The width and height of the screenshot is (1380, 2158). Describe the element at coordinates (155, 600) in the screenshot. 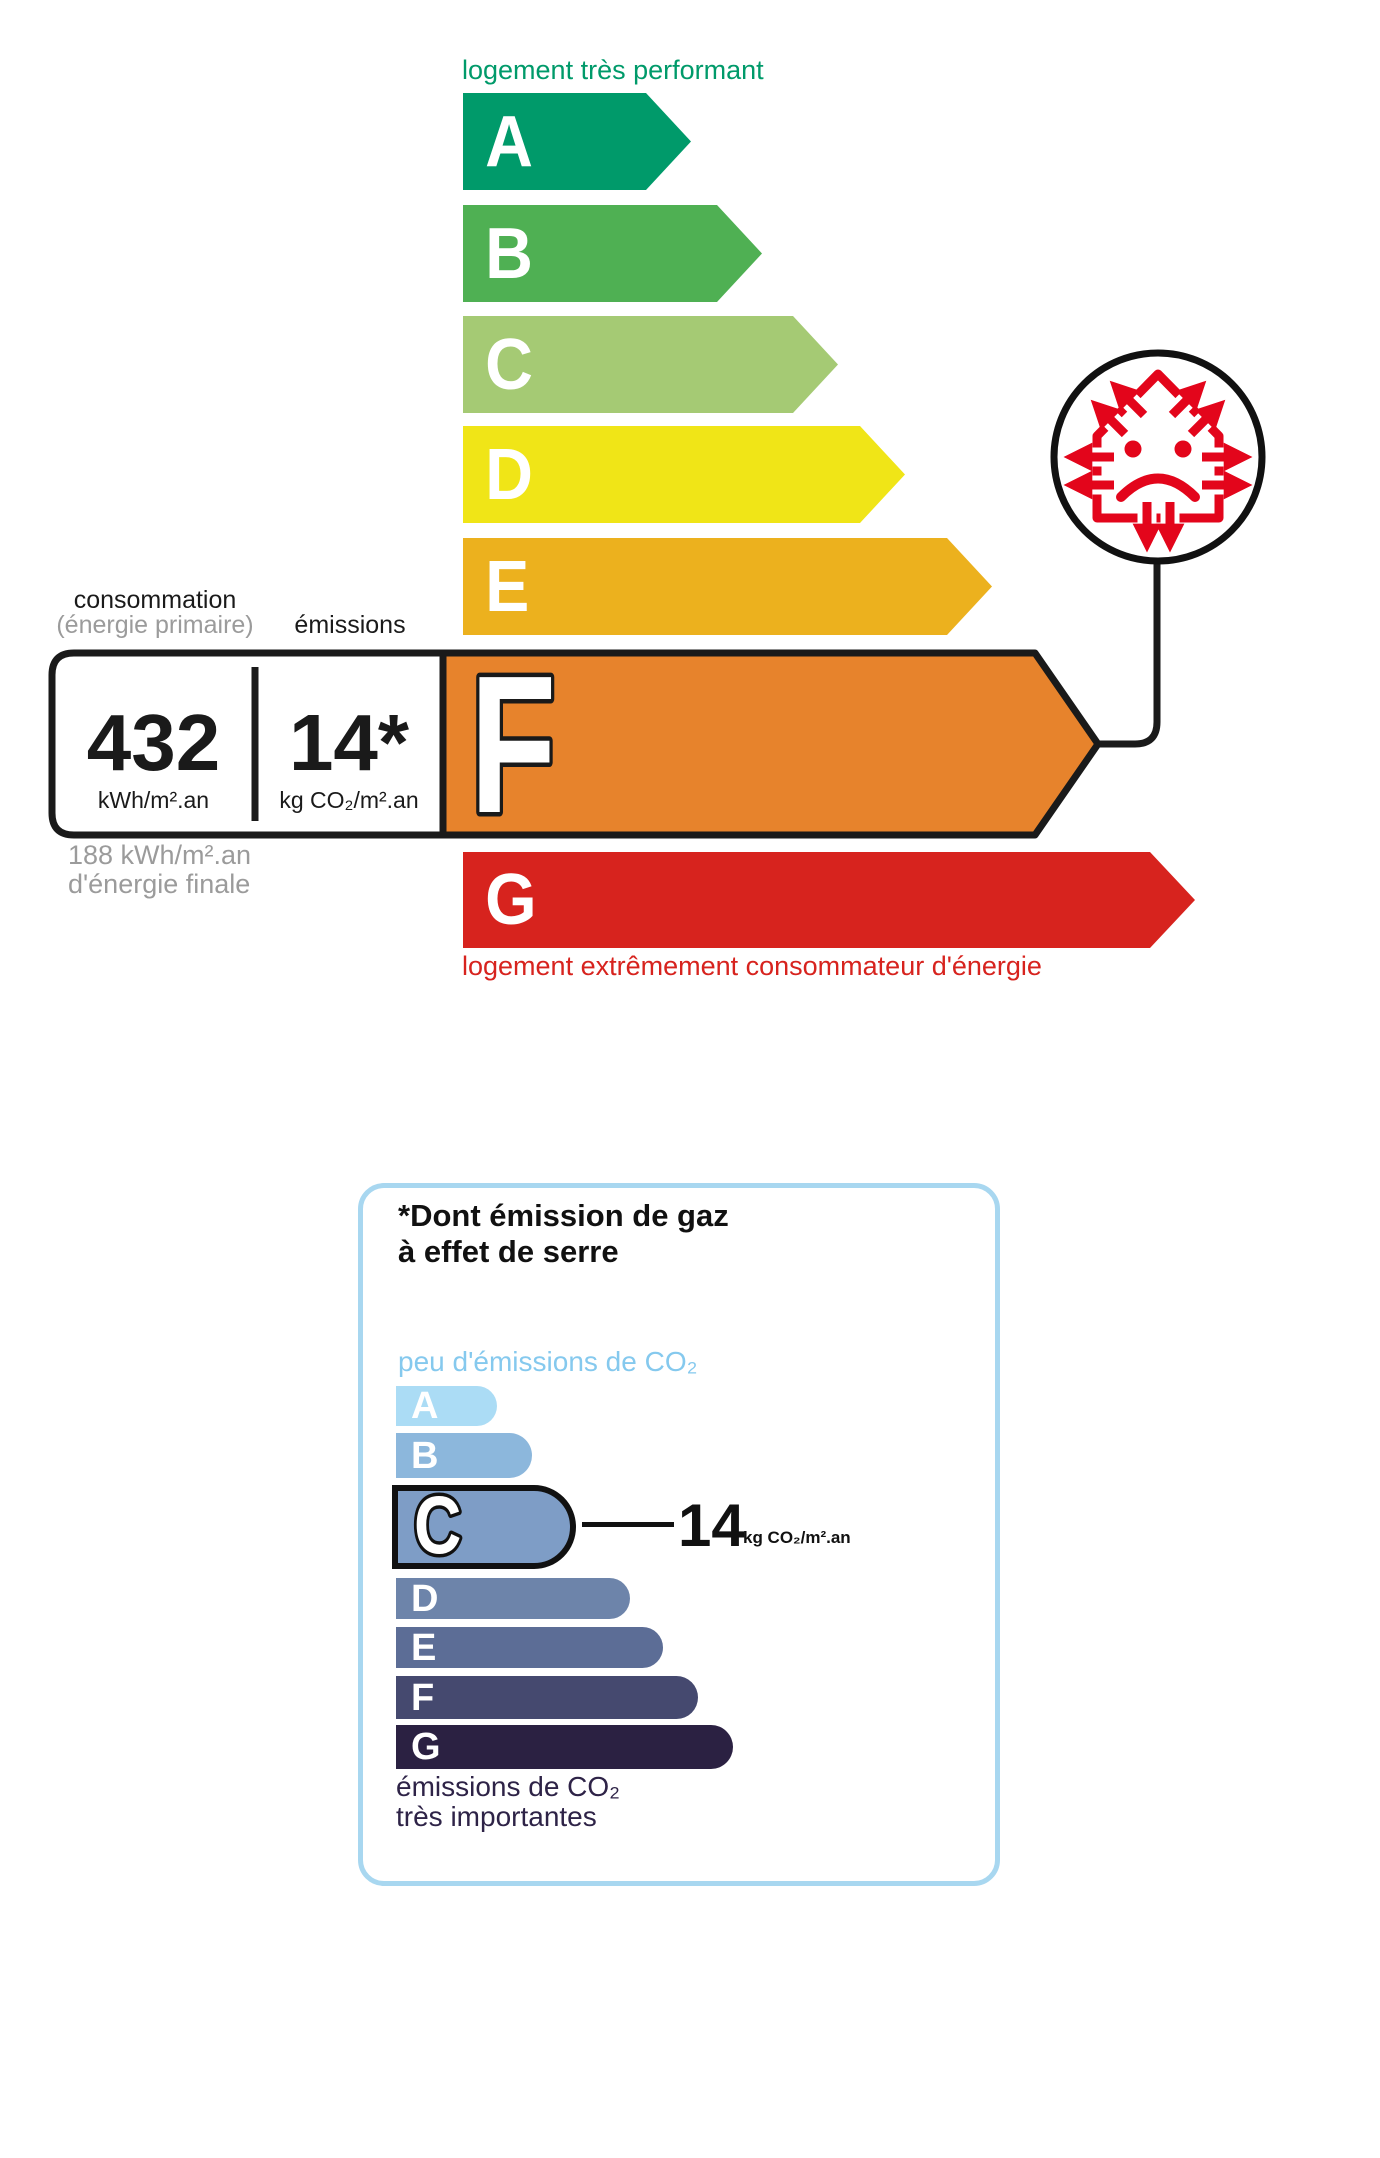

I see `consumption-header-main: consommation` at that location.